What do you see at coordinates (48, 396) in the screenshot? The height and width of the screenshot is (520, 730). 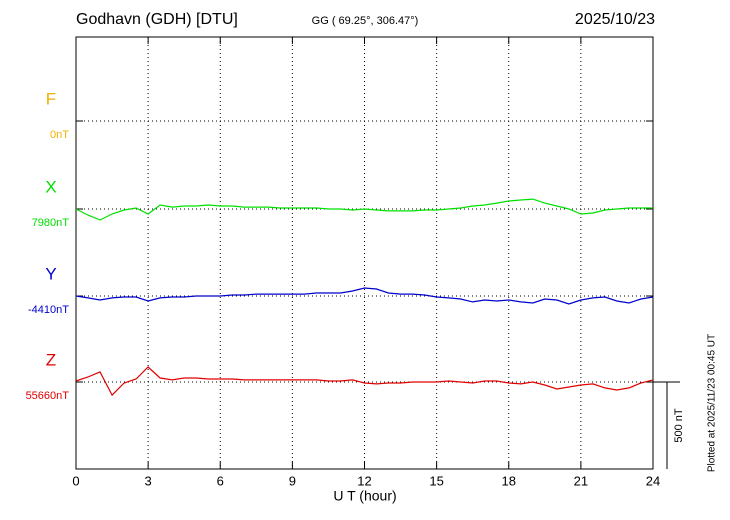 I see `baseline-label: 55660nT` at bounding box center [48, 396].